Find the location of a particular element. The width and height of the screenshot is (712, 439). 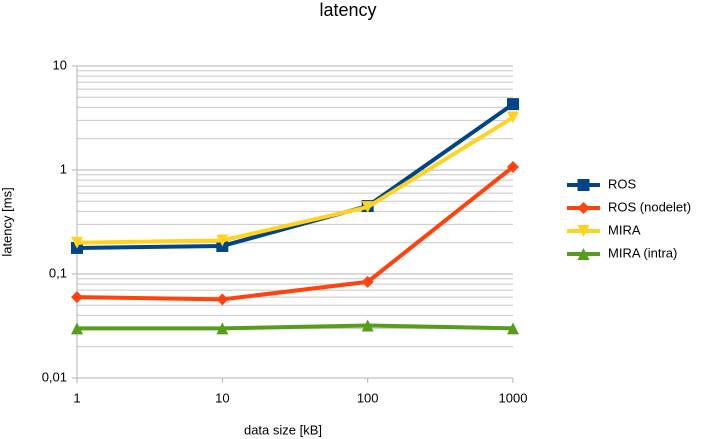

y-tick-label: 1 is located at coordinates (63, 168).